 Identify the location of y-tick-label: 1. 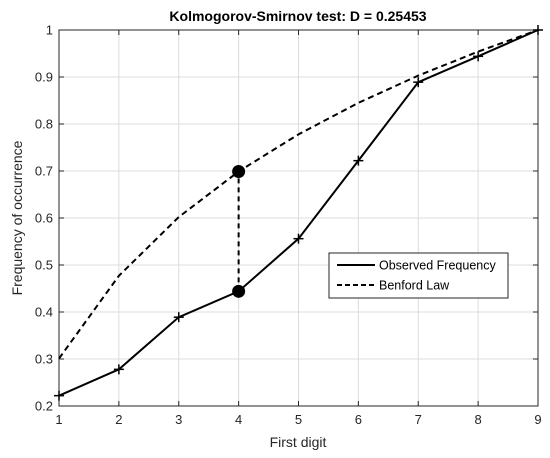
(49, 30).